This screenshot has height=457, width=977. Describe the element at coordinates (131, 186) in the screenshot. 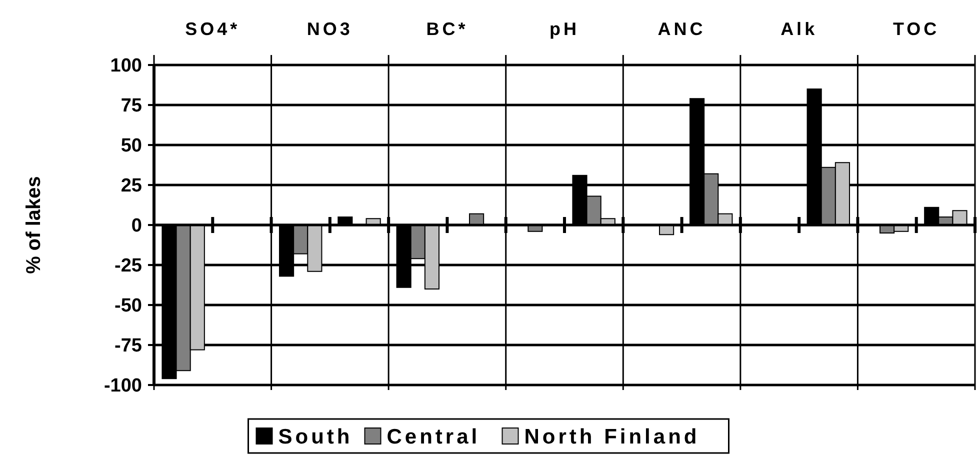

I see `y-tick-label: 25` at that location.